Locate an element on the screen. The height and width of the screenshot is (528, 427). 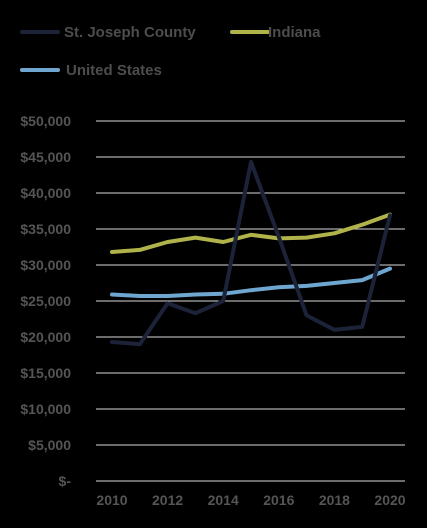
series-line-united-states is located at coordinates (251, 282).